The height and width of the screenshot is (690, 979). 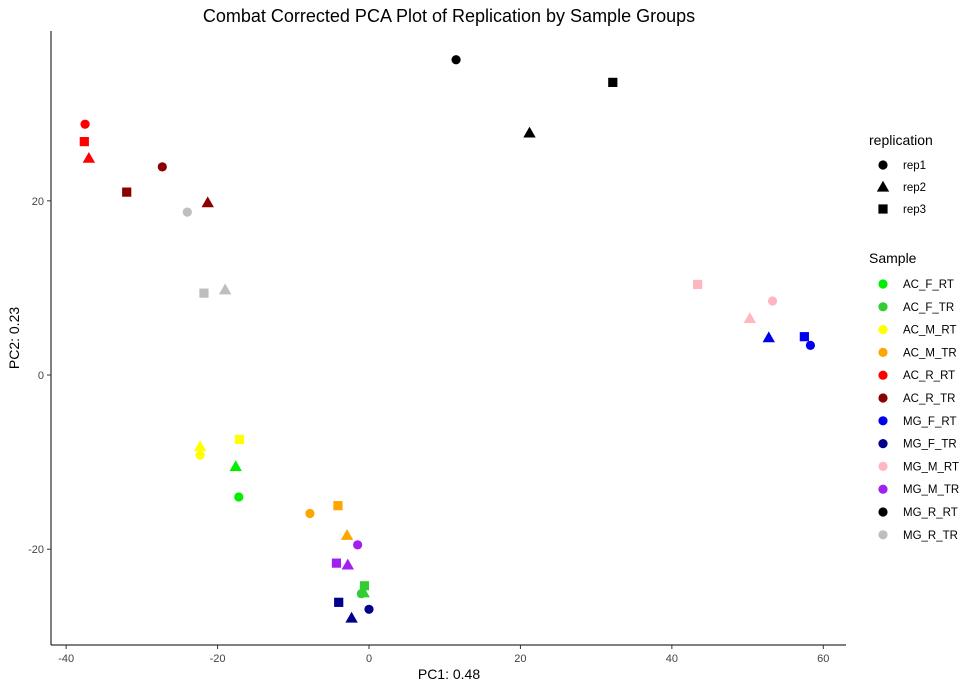 What do you see at coordinates (930, 445) in the screenshot?
I see `legend-label: MG_F_TR` at bounding box center [930, 445].